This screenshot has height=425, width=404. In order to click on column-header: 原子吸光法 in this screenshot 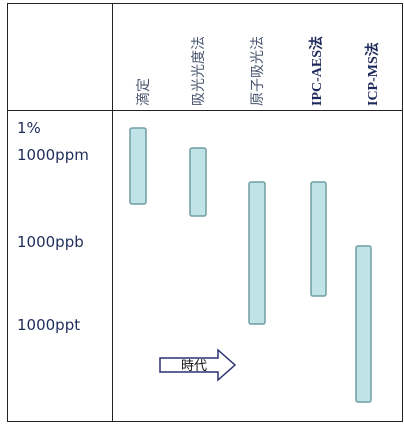, I will do `click(258, 71)`.